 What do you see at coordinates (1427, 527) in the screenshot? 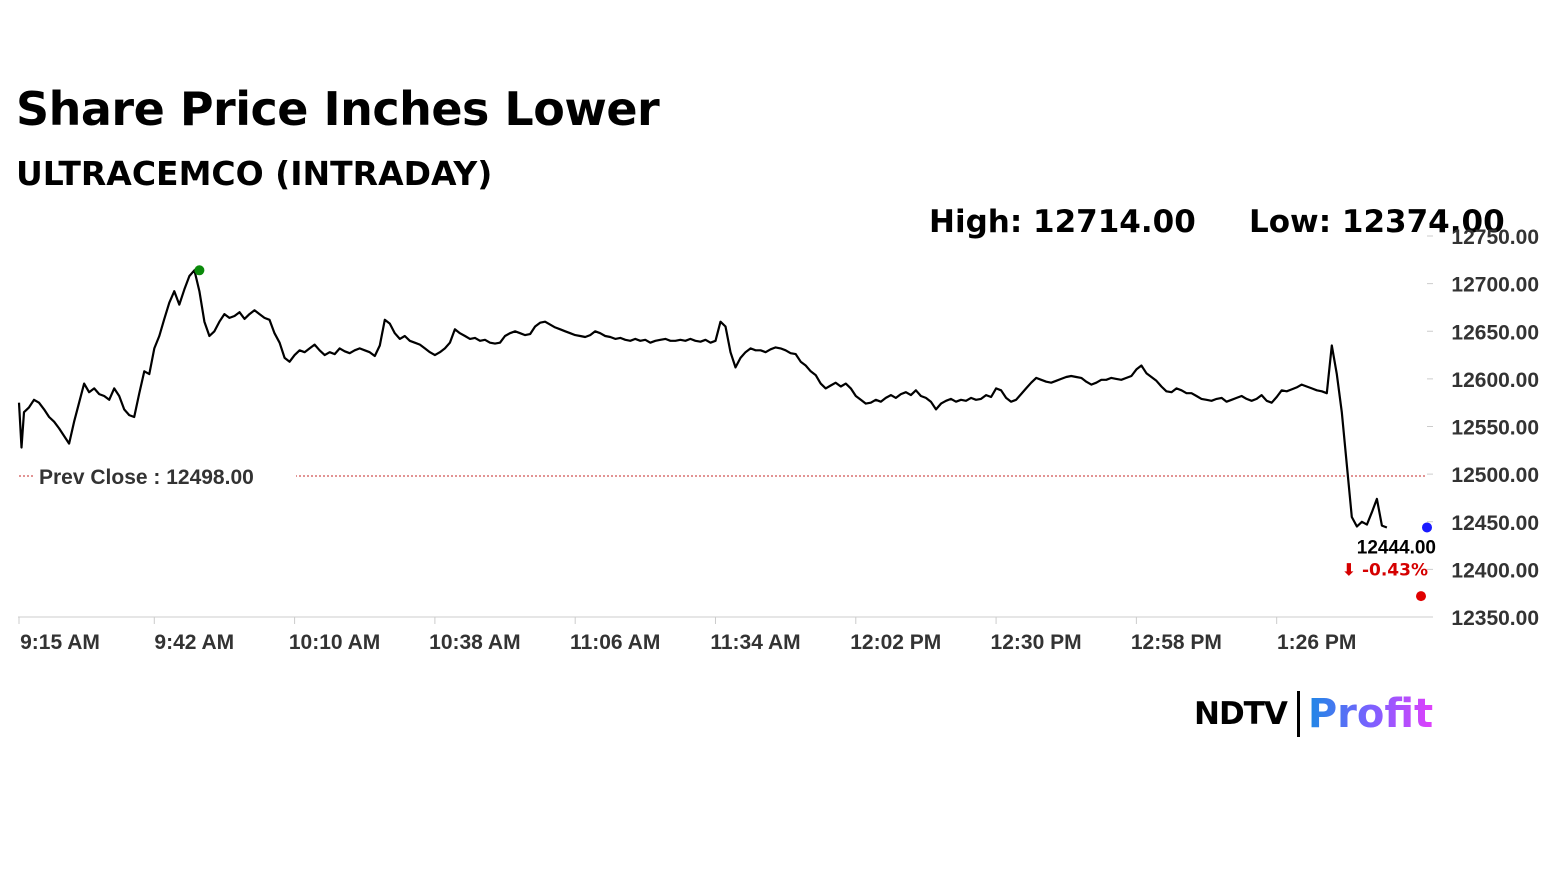
I see `last-price-marker` at bounding box center [1427, 527].